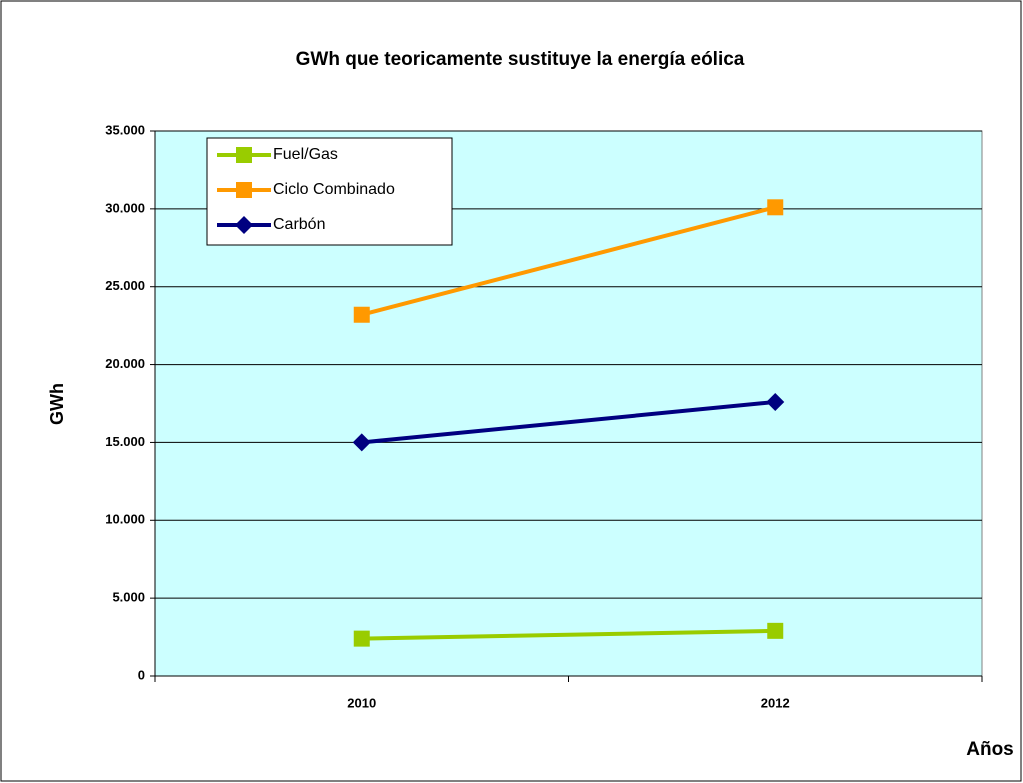 The width and height of the screenshot is (1023, 783). What do you see at coordinates (125, 363) in the screenshot?
I see `y-tick-label: 20.000` at bounding box center [125, 363].